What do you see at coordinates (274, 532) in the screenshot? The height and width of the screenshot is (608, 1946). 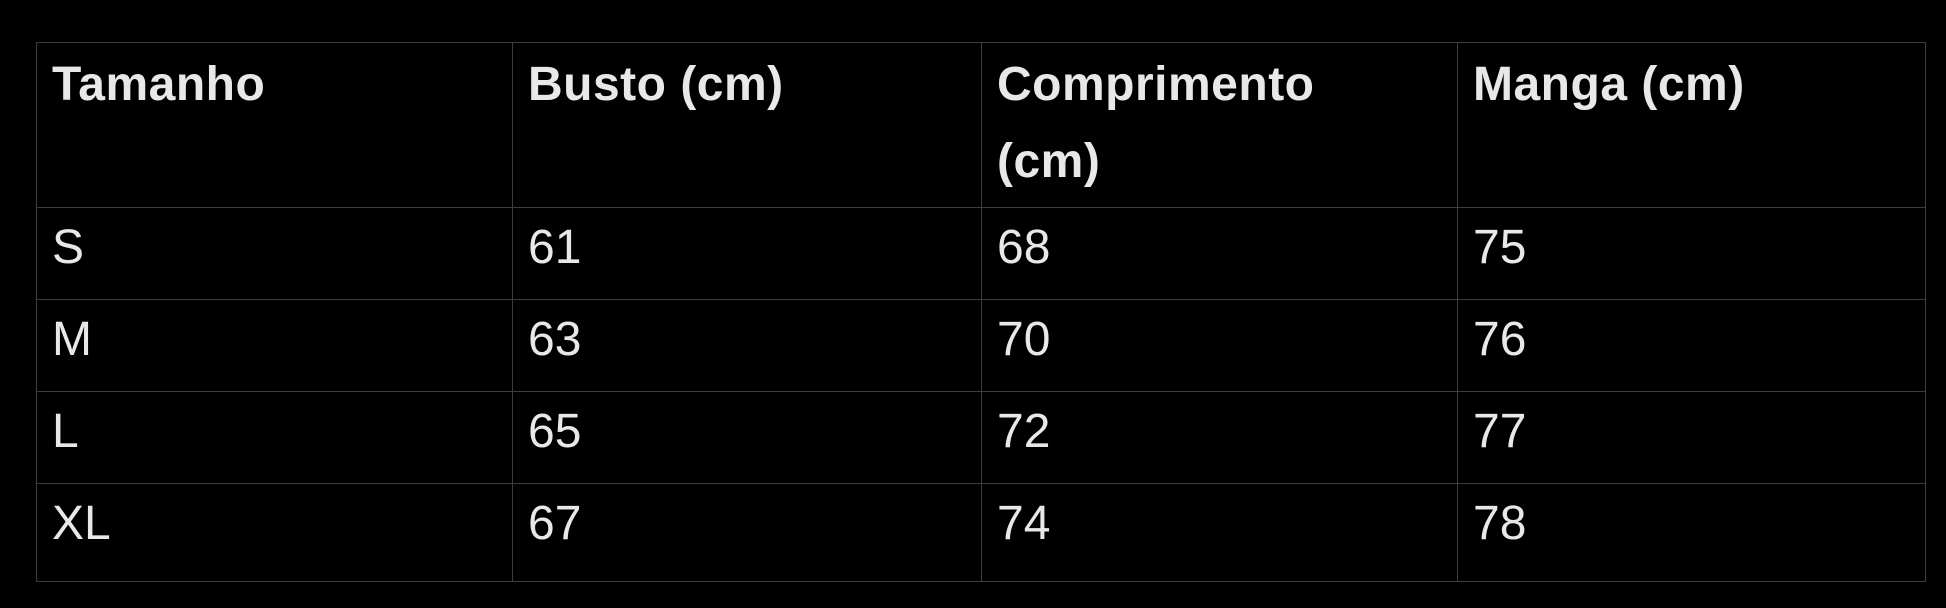 I see `cell-tamanho: XL` at bounding box center [274, 532].